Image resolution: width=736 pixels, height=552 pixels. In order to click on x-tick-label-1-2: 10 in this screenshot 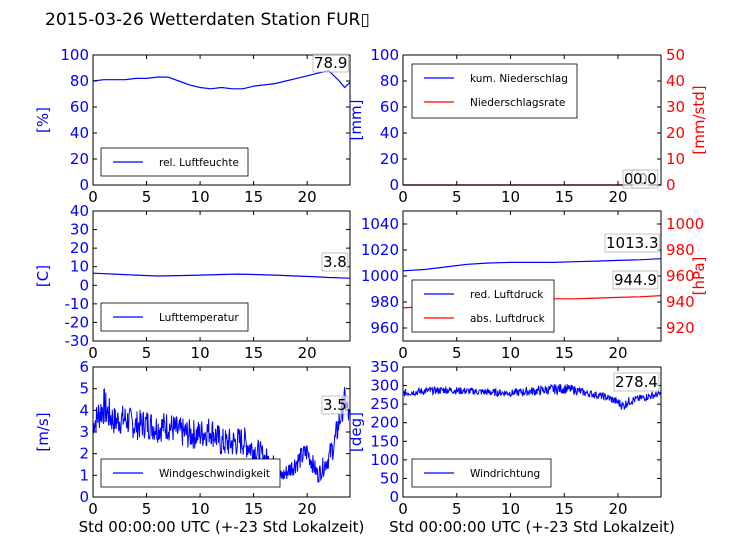, I will do `click(510, 197)`.